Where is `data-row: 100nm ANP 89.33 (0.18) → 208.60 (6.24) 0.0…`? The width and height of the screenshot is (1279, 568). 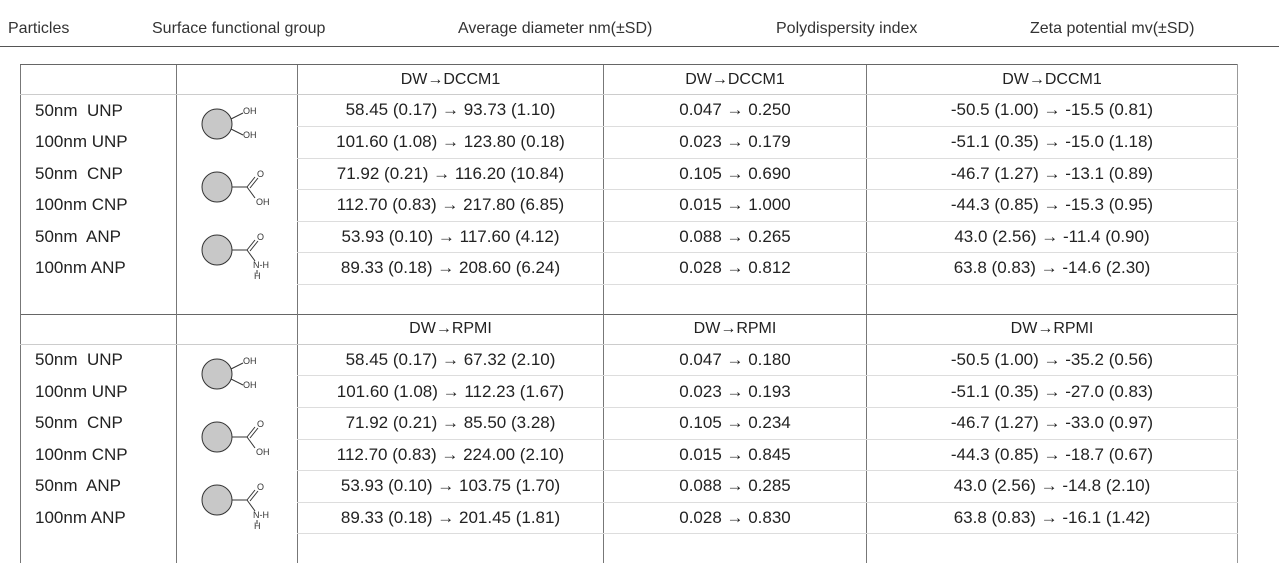 data-row: 100nm ANP 89.33 (0.18) → 208.60 (6.24) 0.0… is located at coordinates (629, 268).